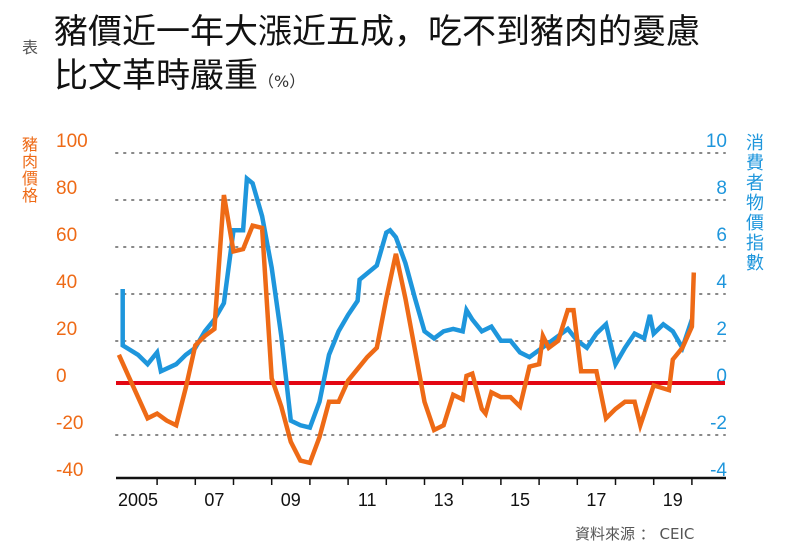 The height and width of the screenshot is (558, 792). Describe the element at coordinates (721, 282) in the screenshot. I see `right-tick-label: 4` at that location.